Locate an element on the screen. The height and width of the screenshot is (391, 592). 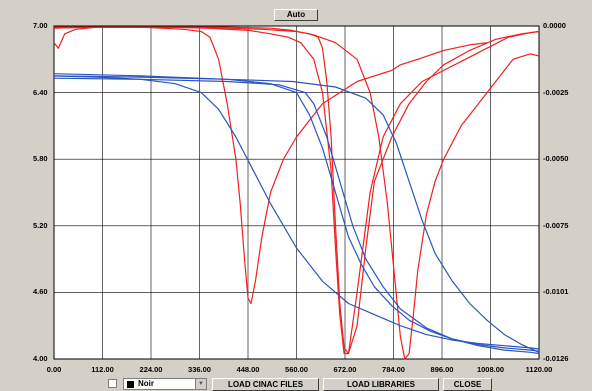
x-tick-label: 1120.00 is located at coordinates (539, 369).